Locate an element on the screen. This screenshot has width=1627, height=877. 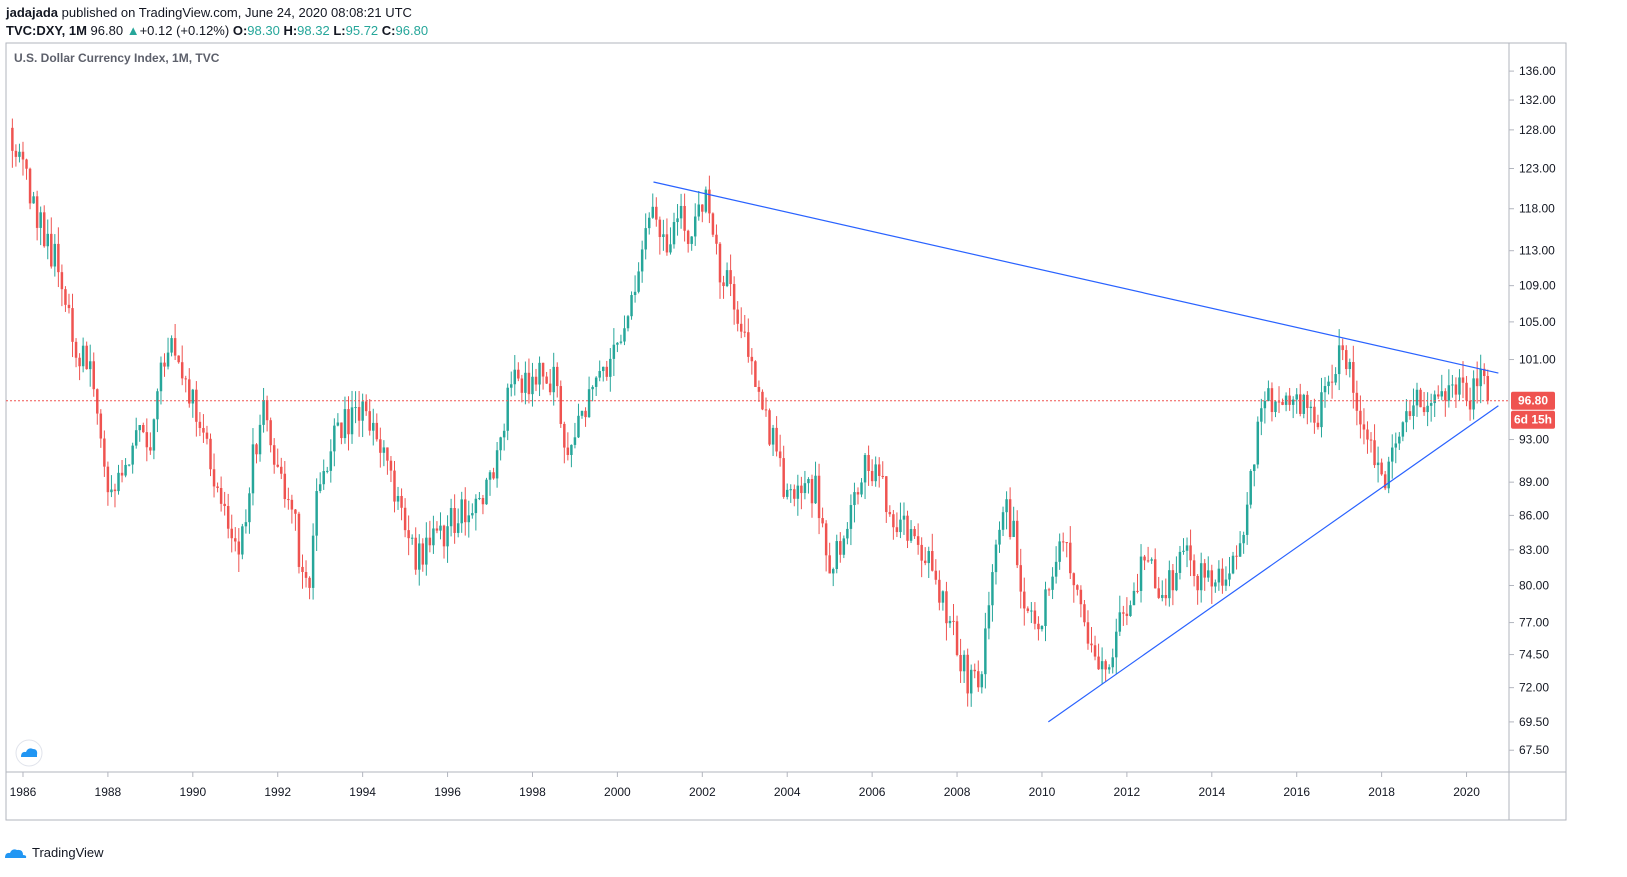
change-arrow-icon: ▲ is located at coordinates (133, 30).